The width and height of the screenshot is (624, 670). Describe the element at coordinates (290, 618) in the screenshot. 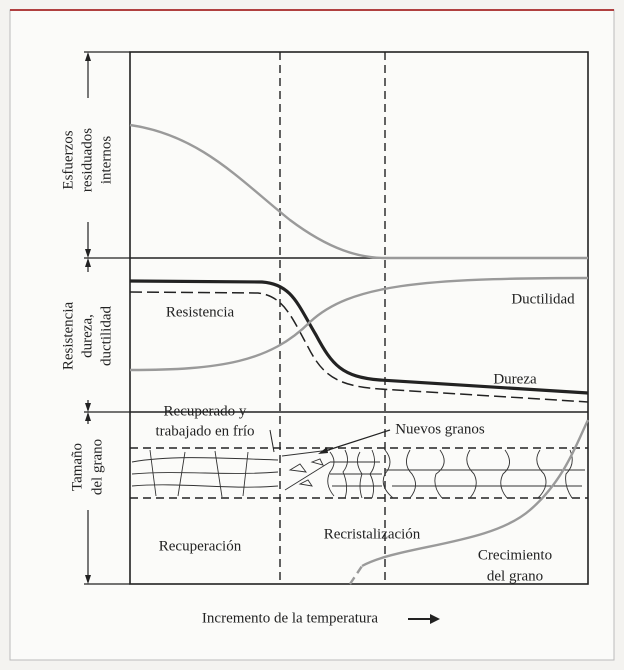

I see `x-label: Incremento de la temperatura` at that location.